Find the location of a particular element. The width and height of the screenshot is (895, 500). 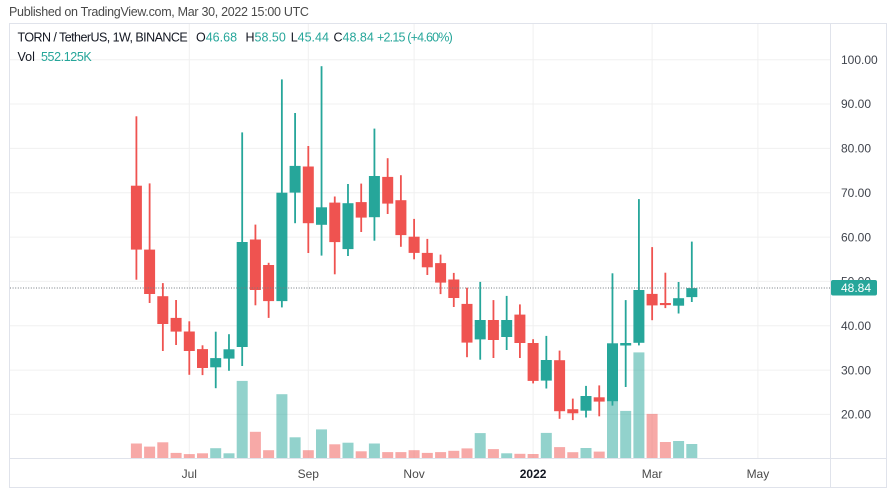

svg-text: 90.00 is located at coordinates (856, 104).